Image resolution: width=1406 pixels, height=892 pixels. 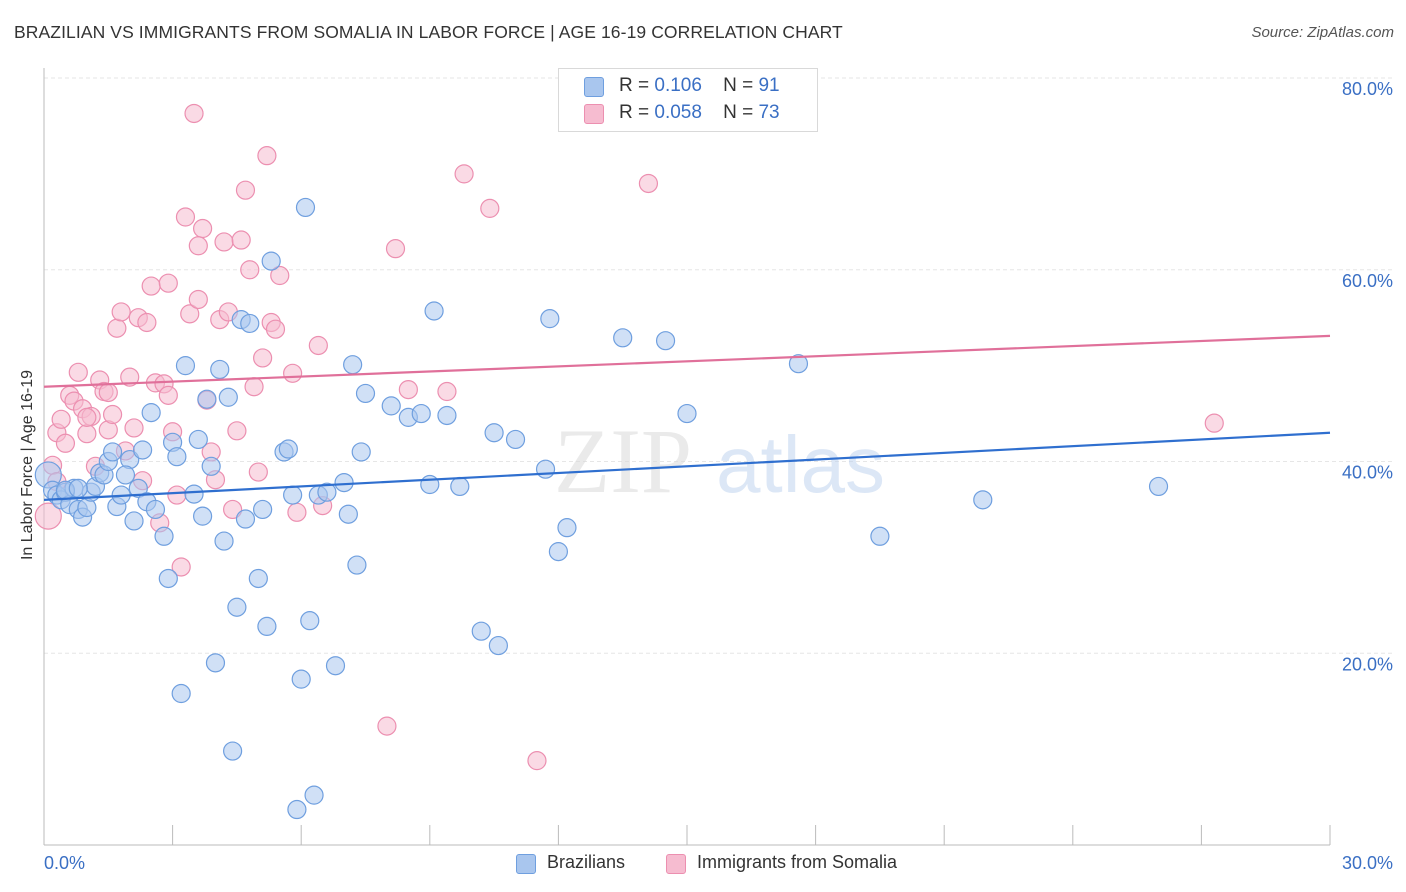 What do you see at coordinates (634, 112) in the screenshot?
I see `r-label: R =` at bounding box center [634, 112].